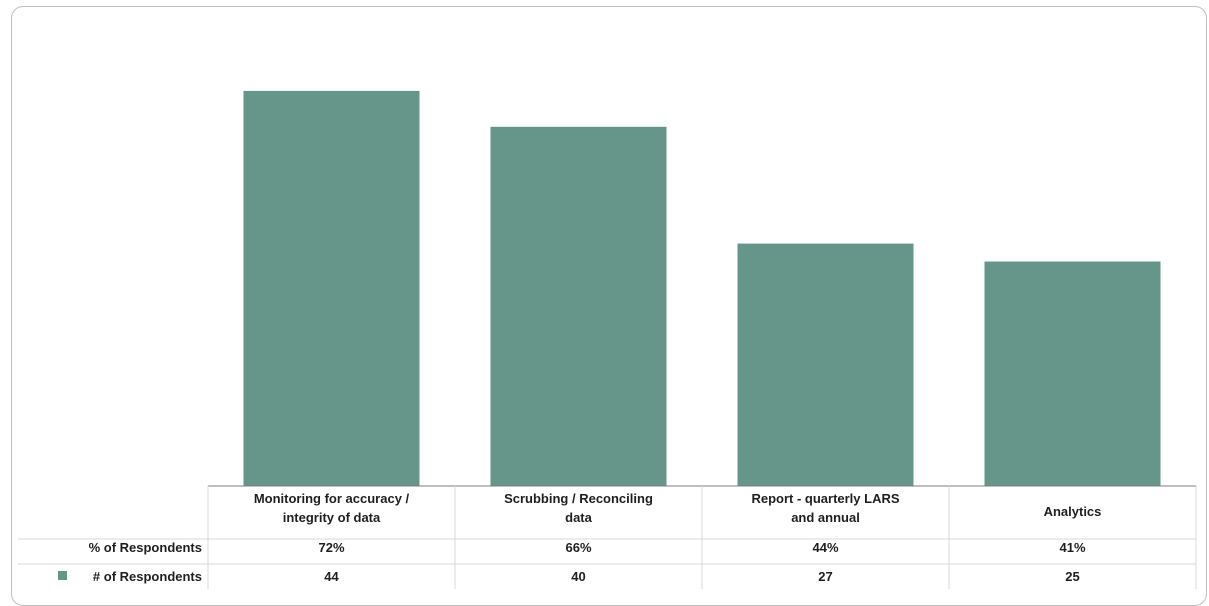 Image resolution: width=1209 pixels, height=606 pixels. Describe the element at coordinates (1073, 511) in the screenshot. I see `category-label-4: Analytics` at that location.